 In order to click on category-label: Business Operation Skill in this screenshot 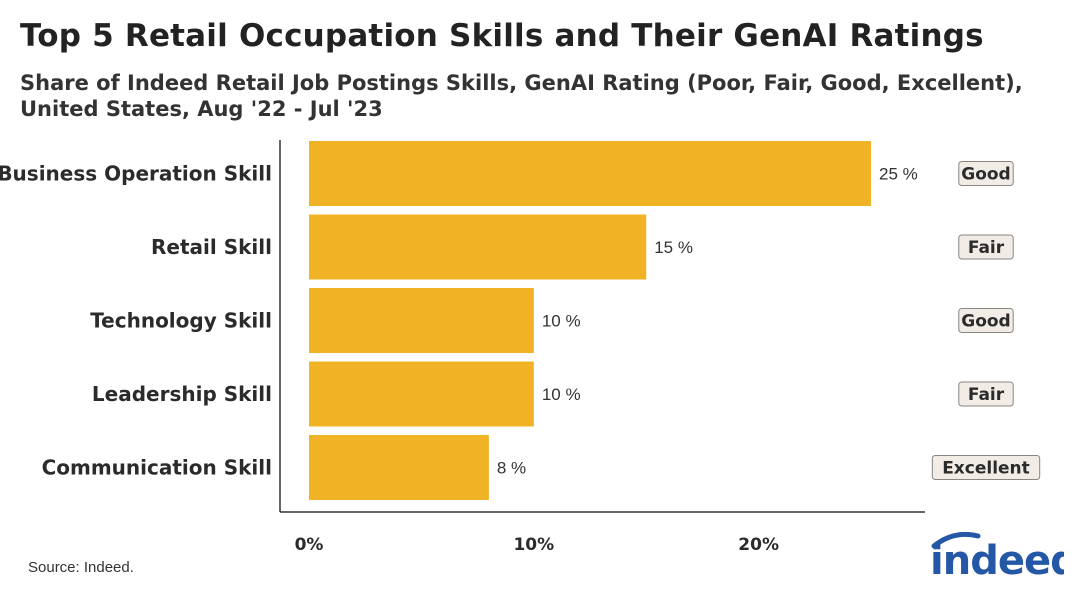, I will do `click(136, 174)`.